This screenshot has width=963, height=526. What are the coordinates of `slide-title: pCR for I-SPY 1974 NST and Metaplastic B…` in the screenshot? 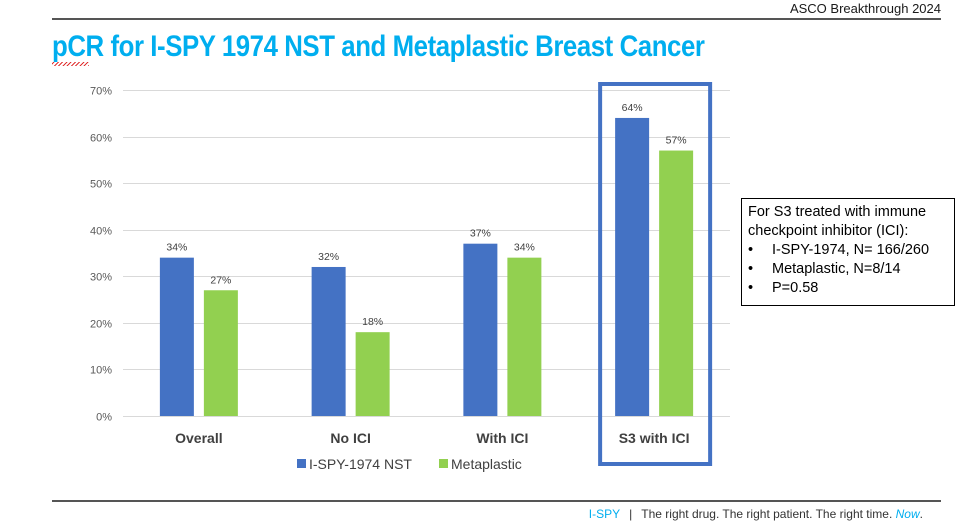 It's located at (378, 46).